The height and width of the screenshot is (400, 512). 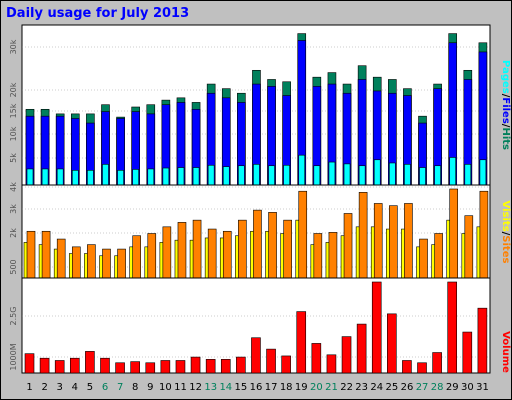 What do you see at coordinates (13, 89) in the screenshot?
I see `y-tick-label: 20k` at bounding box center [13, 89].